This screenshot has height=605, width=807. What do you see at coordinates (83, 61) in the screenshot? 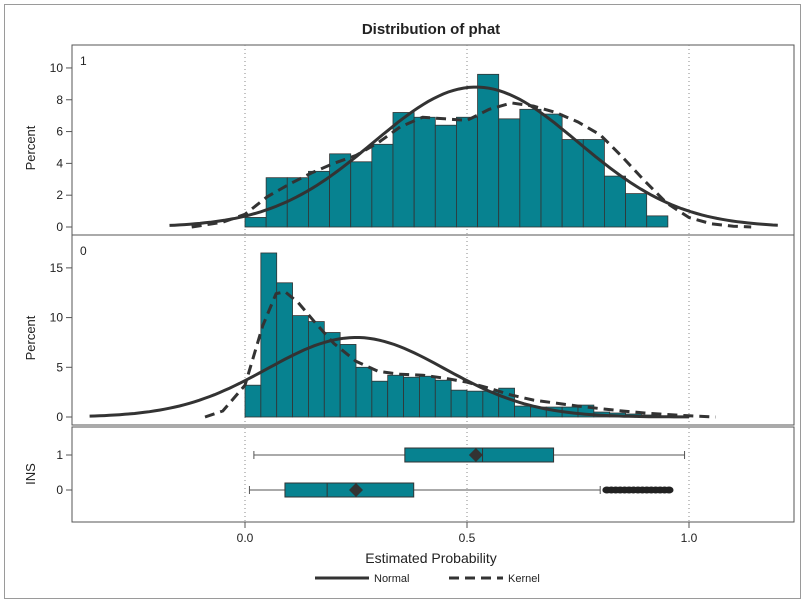
I see `panel-1-label: 1` at bounding box center [83, 61].